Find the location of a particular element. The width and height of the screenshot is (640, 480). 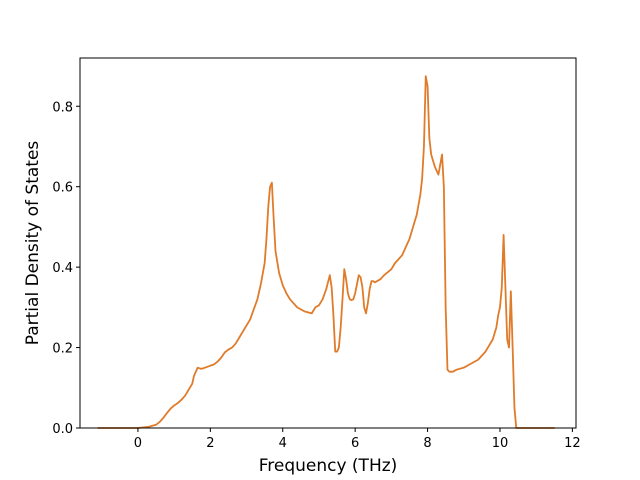

x-tick-label: 12 is located at coordinates (572, 443).